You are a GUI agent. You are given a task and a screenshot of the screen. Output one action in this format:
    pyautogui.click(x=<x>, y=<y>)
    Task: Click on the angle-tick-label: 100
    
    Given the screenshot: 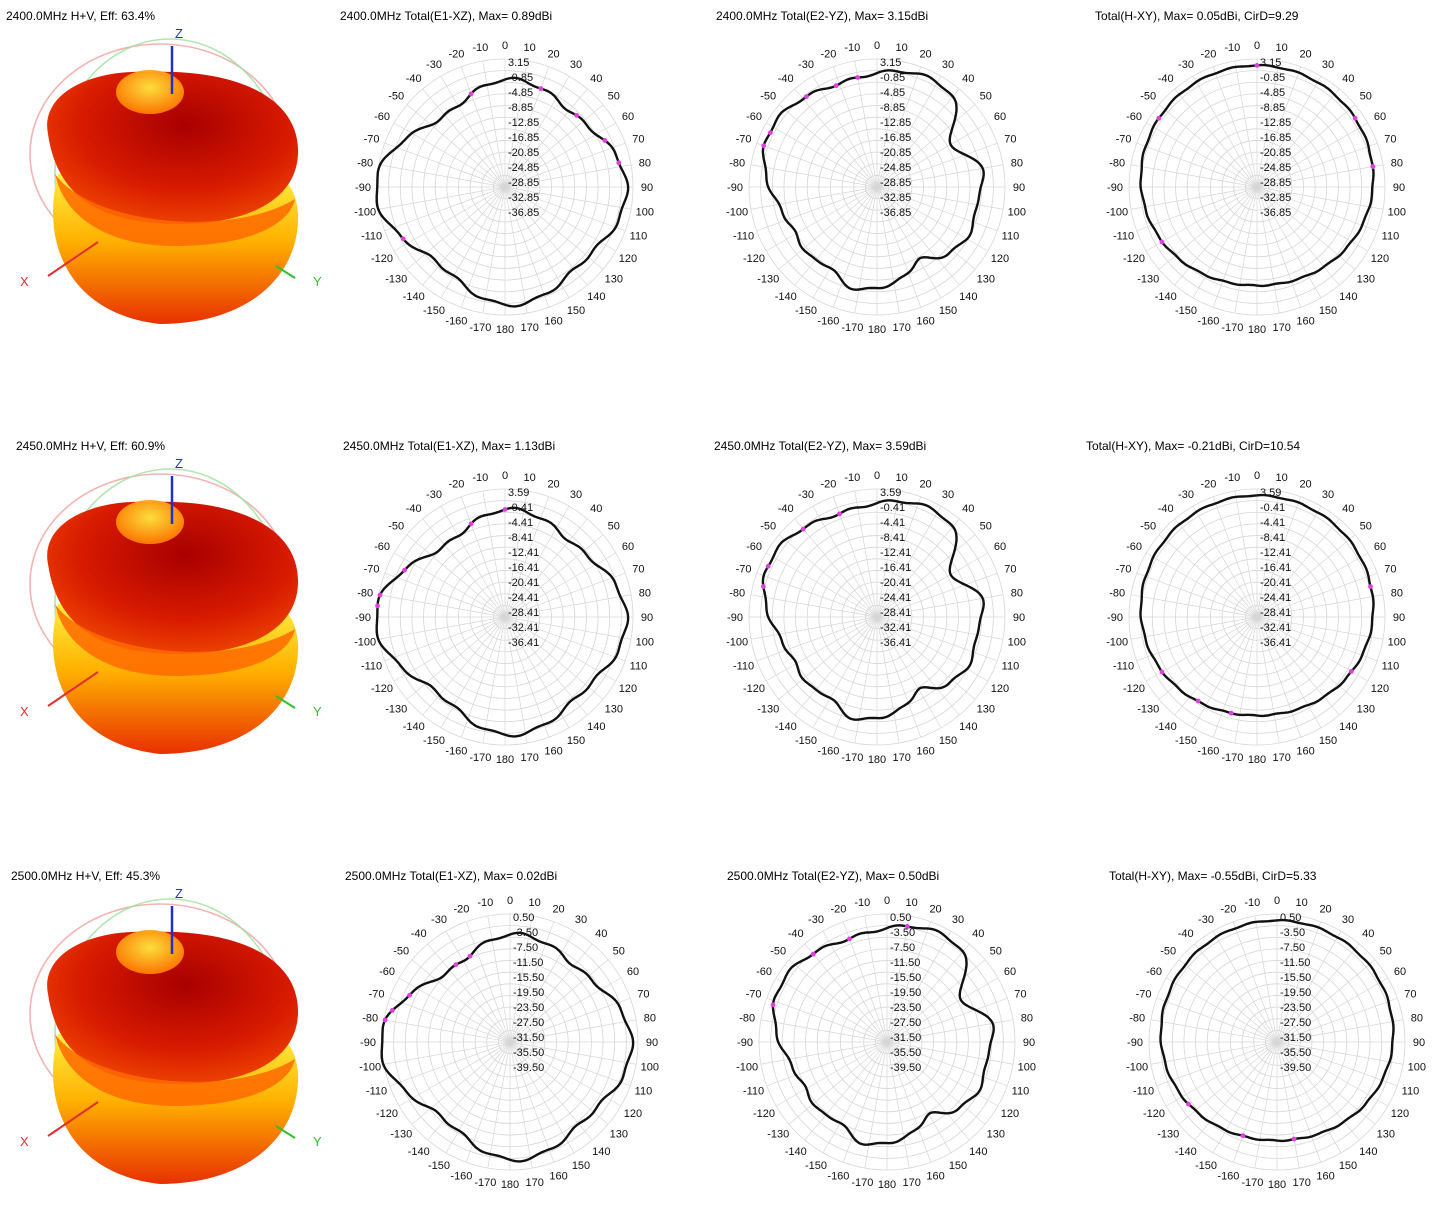 What is the action you would take?
    pyautogui.click(x=1397, y=643)
    